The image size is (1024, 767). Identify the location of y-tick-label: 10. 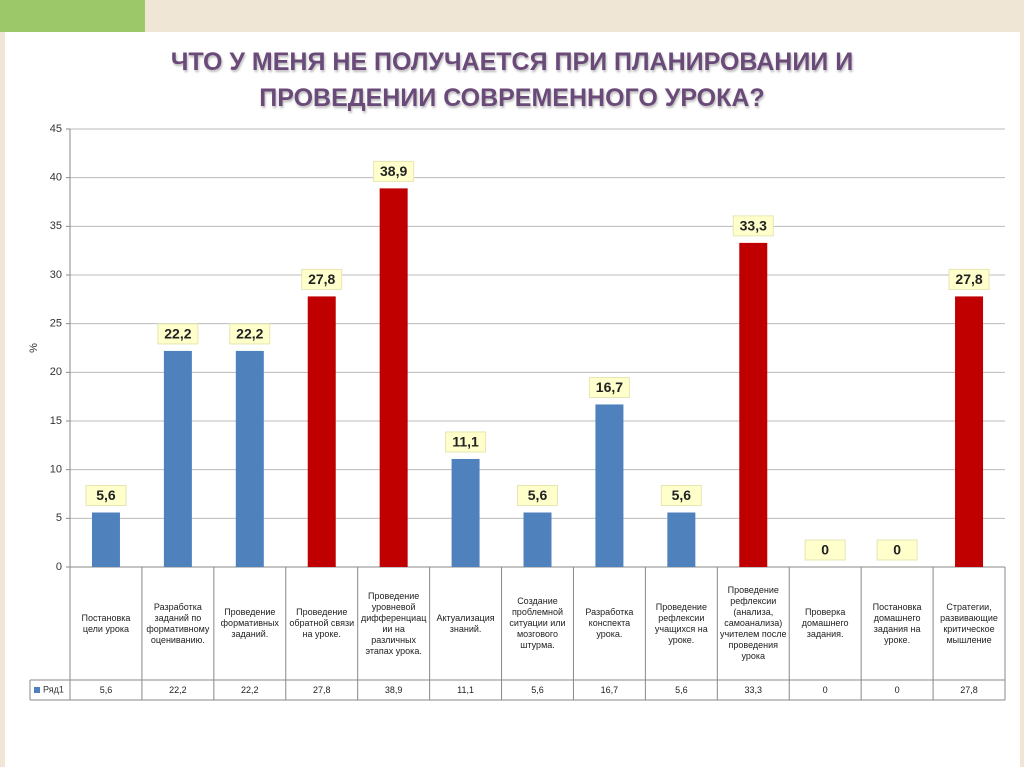
(56, 470).